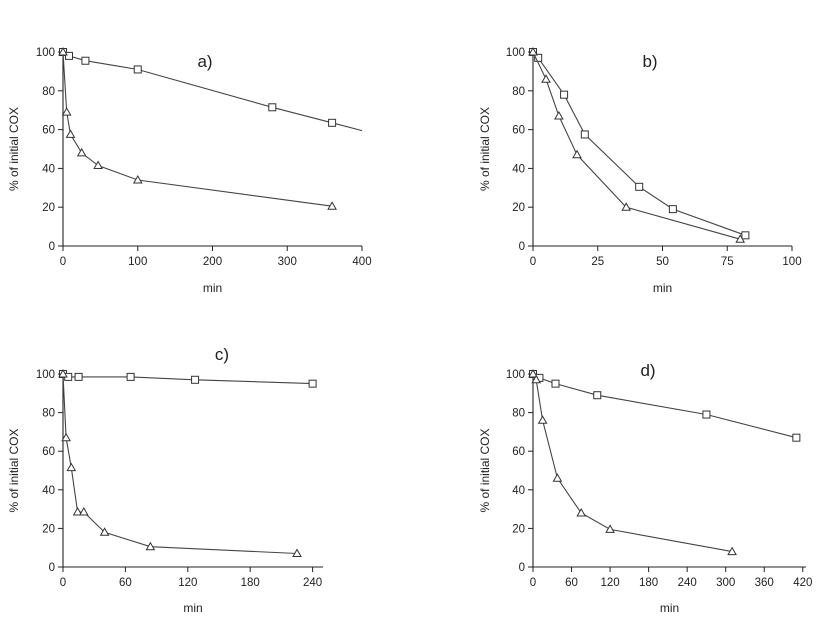  I want to click on panel-label: b), so click(649, 61).